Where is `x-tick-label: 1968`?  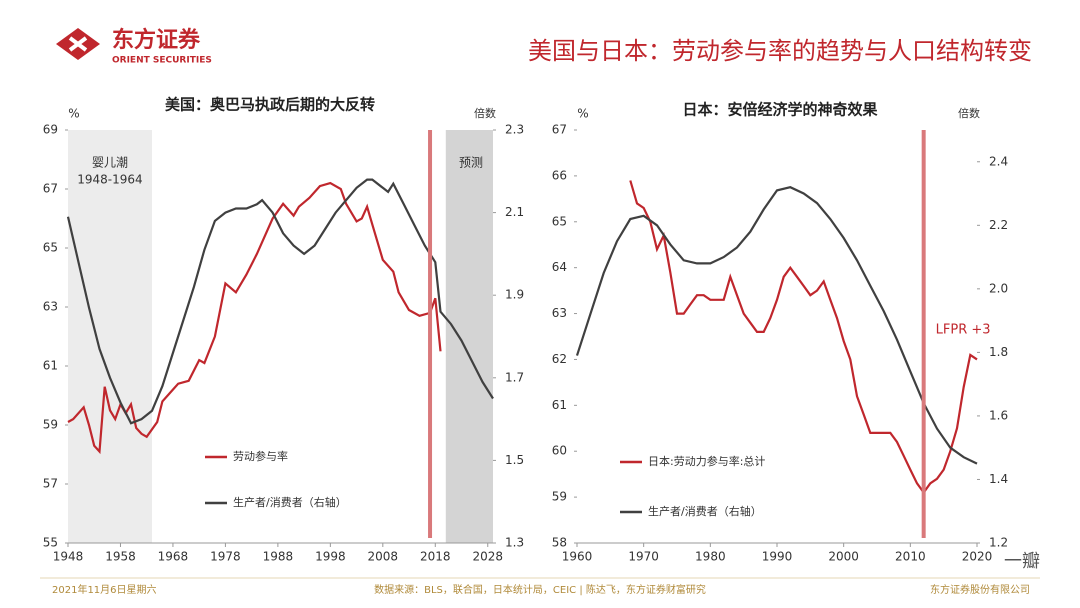 x-tick-label: 1968 is located at coordinates (173, 557).